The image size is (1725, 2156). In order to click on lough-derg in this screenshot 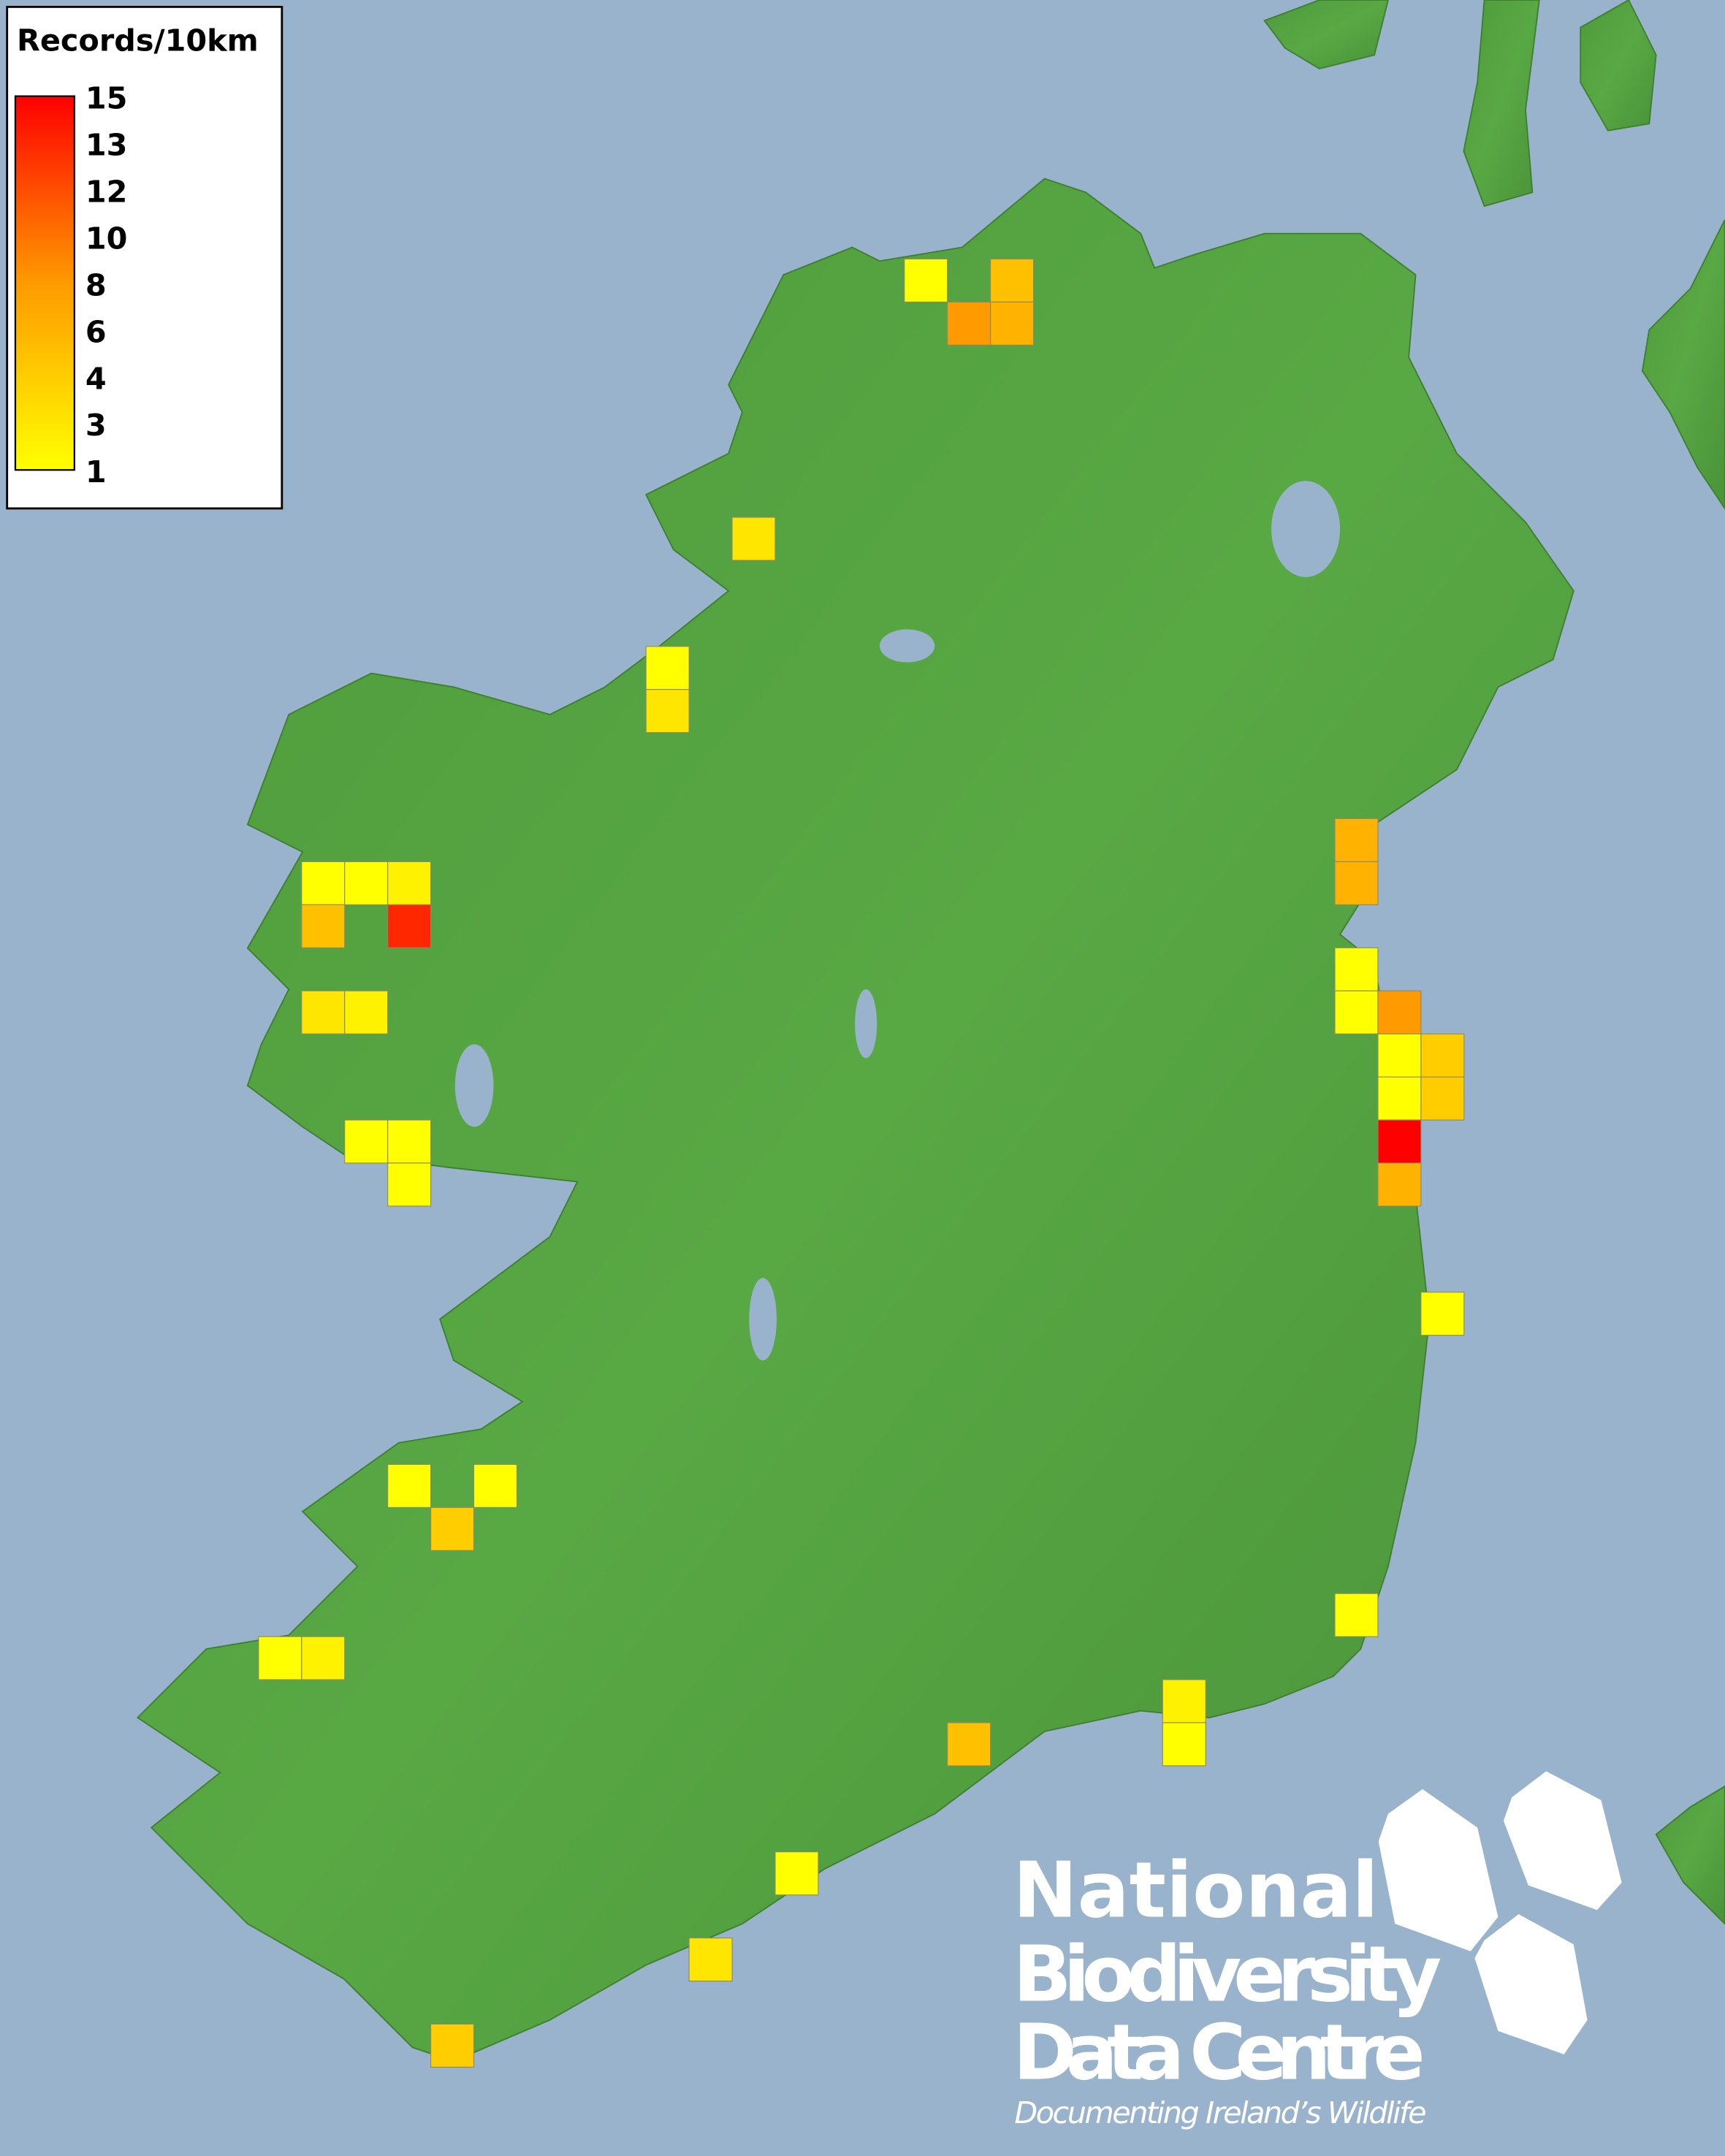, I will do `click(763, 1319)`.